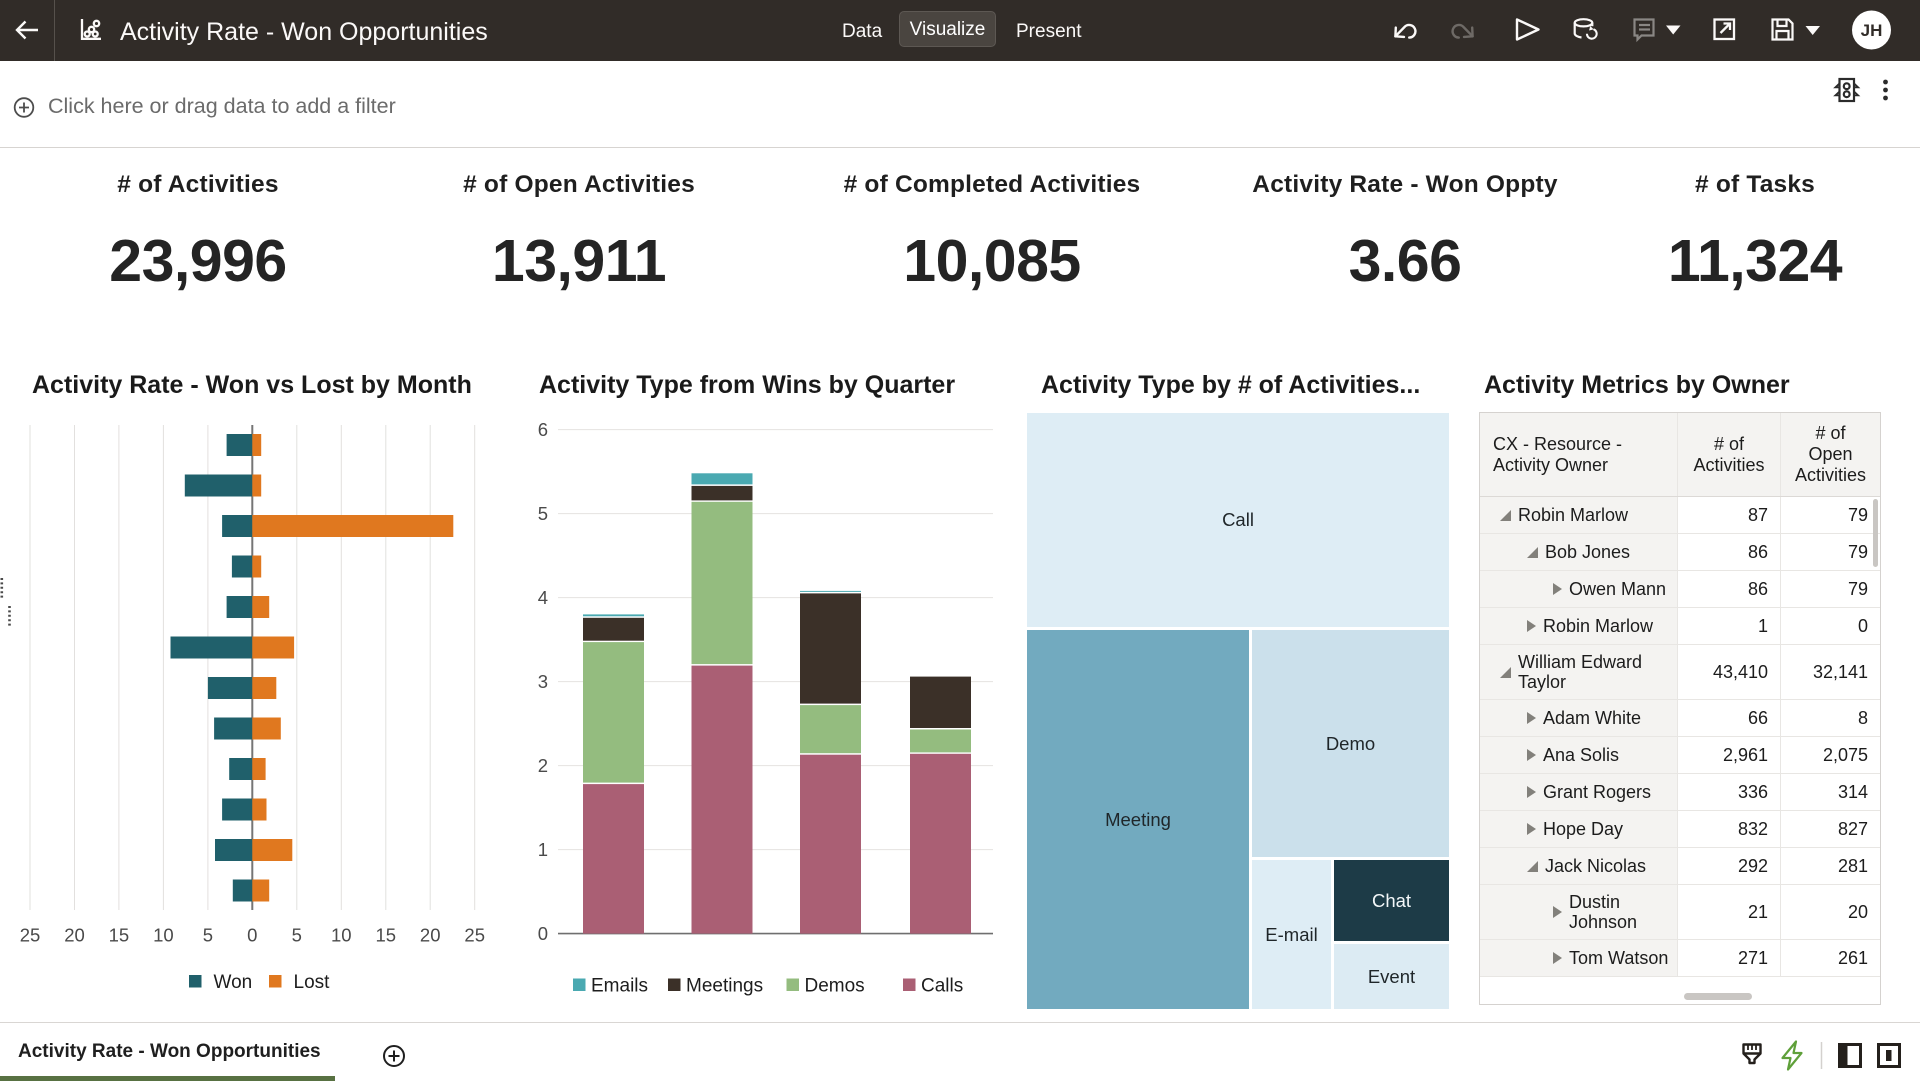  I want to click on svg-text: Lost, so click(312, 982).